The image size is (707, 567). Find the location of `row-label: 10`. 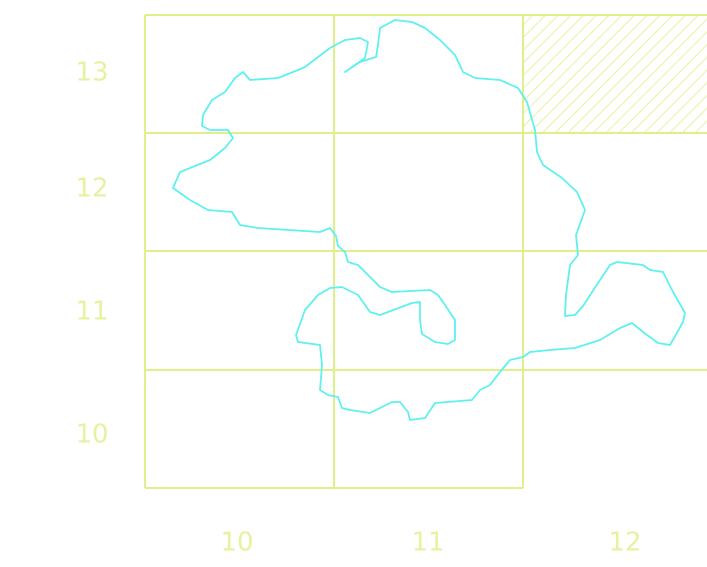

row-label: 10 is located at coordinates (91, 435).